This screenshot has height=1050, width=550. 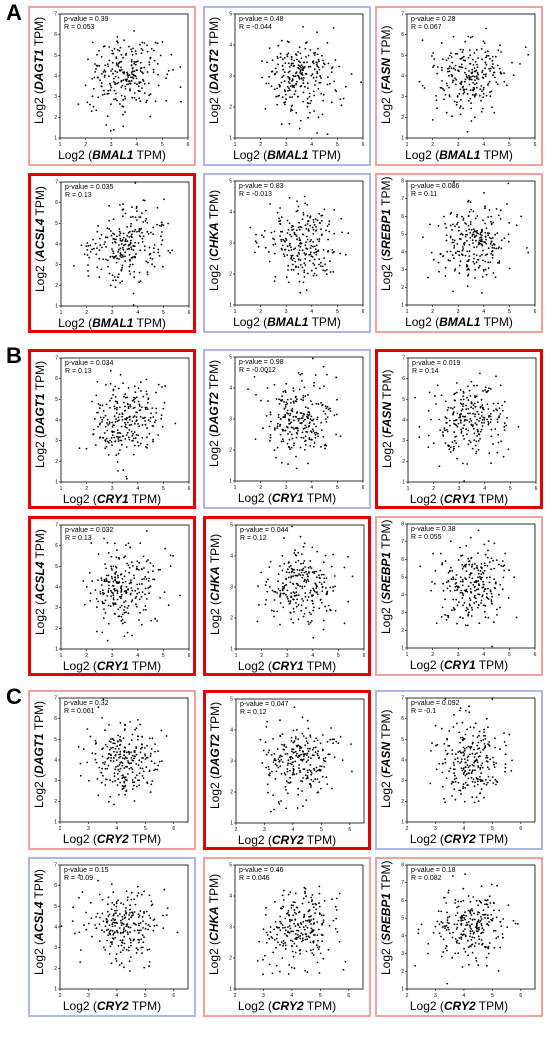 What do you see at coordinates (163, 313) in the screenshot?
I see `x-tick-label: 5` at bounding box center [163, 313].